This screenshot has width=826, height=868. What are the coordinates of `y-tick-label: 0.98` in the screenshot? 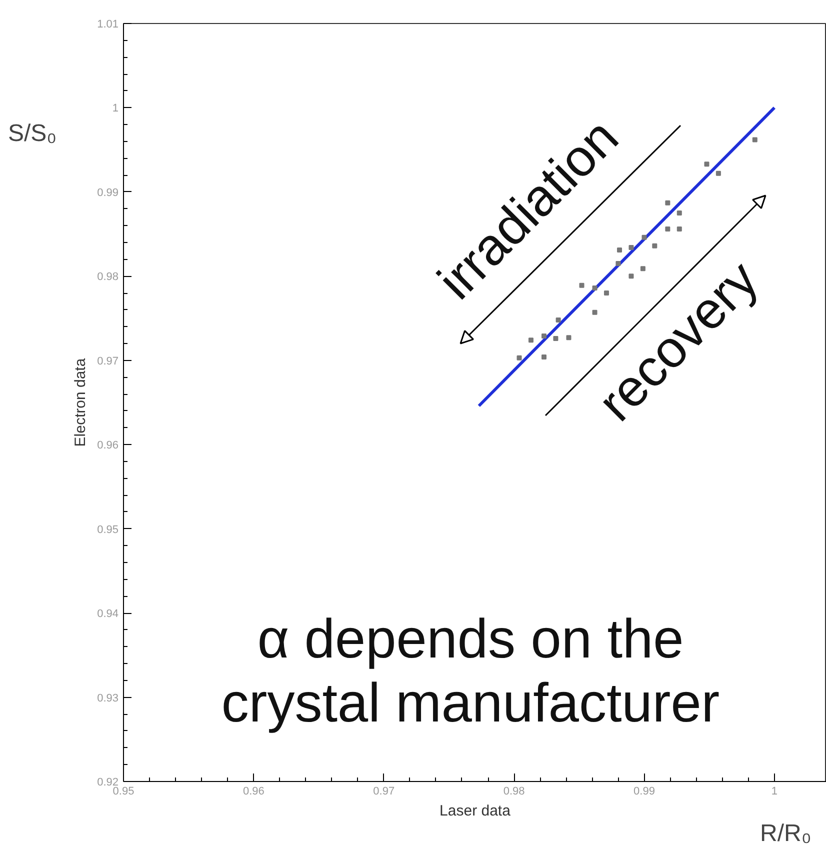 It's located at (108, 277).